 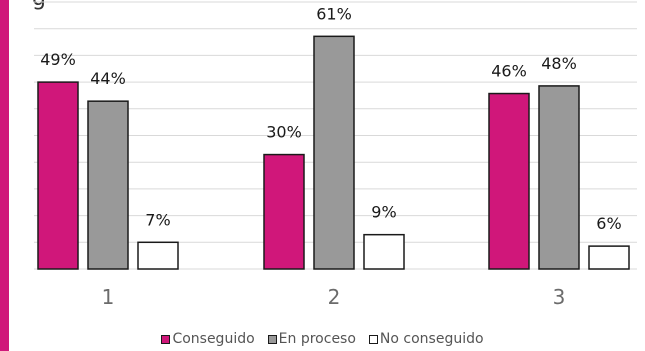 What do you see at coordinates (373, 339) in the screenshot?
I see `legend-swatch-no-conseguido` at bounding box center [373, 339].